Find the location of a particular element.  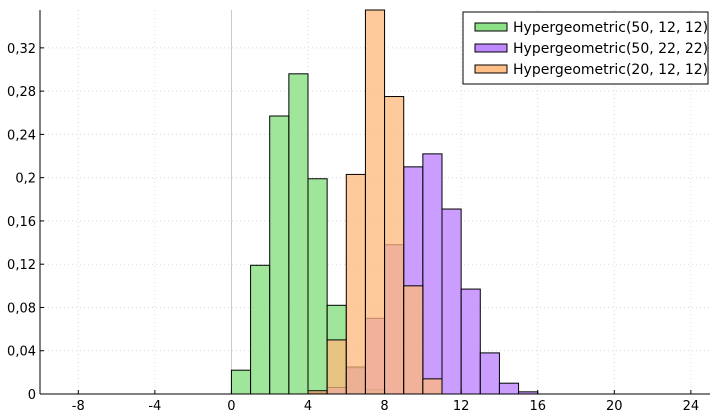

legend-label: Hypergeometric(50, 12, 12) is located at coordinates (610, 28).